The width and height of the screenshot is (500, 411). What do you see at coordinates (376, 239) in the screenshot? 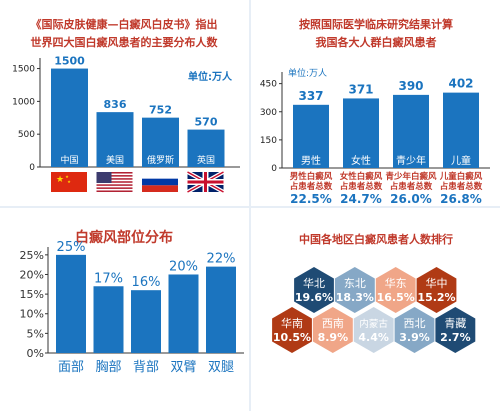
I see `panel4-title: 中国各地区白癜风患者人数排行` at bounding box center [376, 239].